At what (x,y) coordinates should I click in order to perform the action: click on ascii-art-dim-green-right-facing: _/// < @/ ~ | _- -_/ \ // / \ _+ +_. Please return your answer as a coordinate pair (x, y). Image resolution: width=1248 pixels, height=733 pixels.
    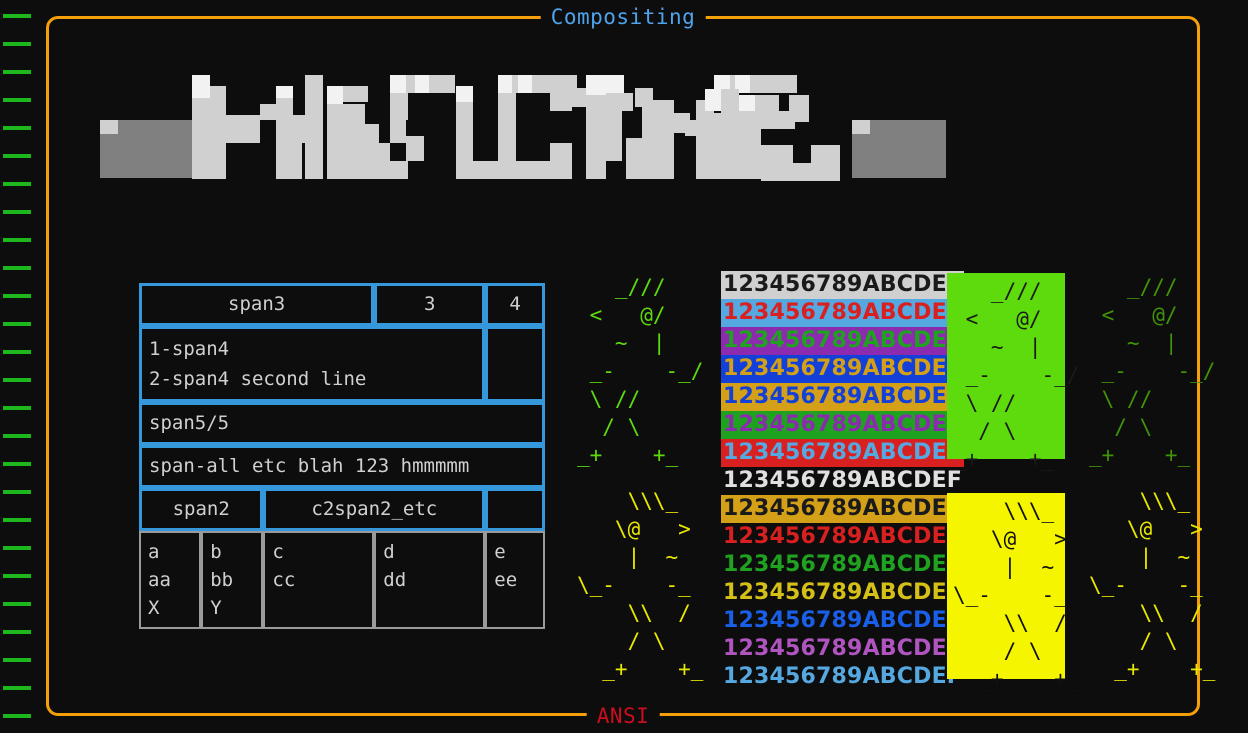
    Looking at the image, I should click on (1152, 371).